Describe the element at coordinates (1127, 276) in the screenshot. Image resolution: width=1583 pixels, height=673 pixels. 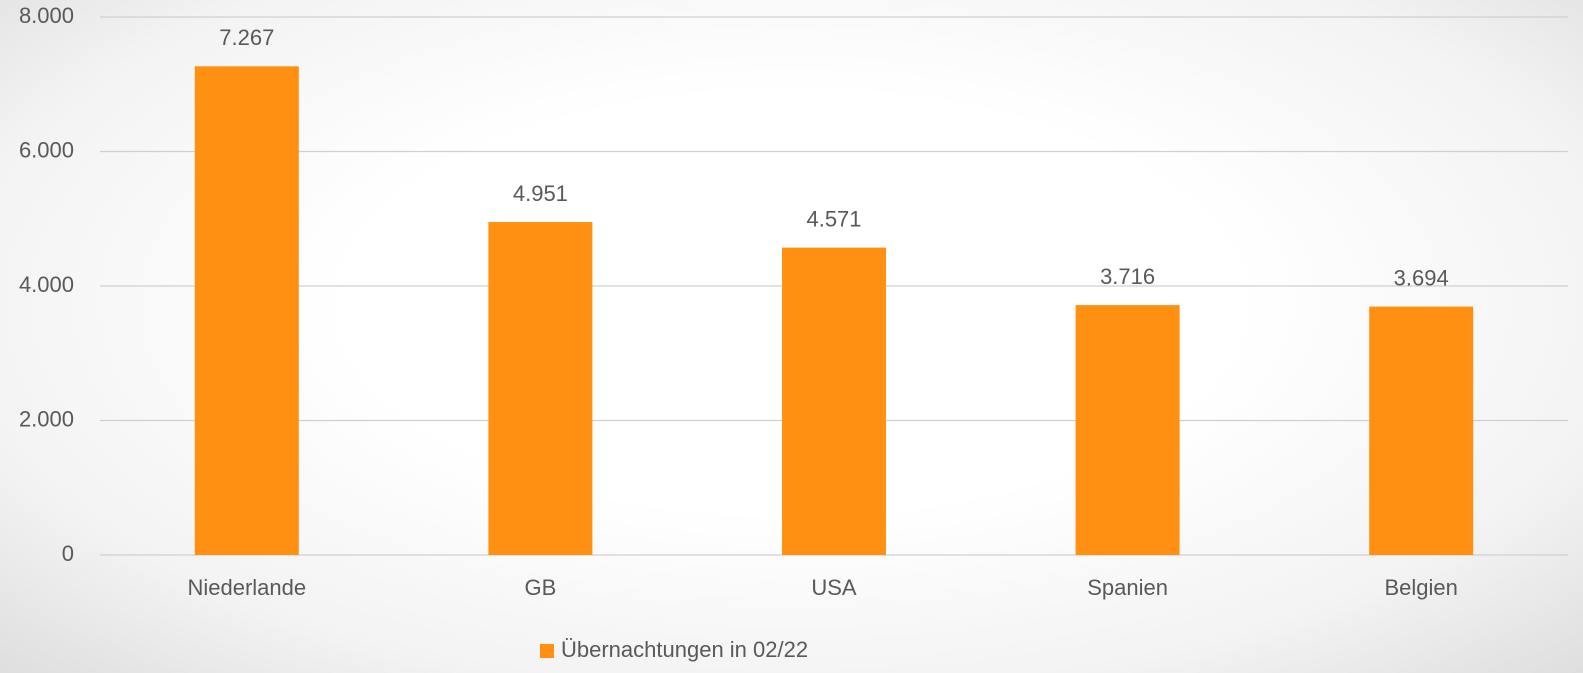
I see `data-label: 3.716` at that location.